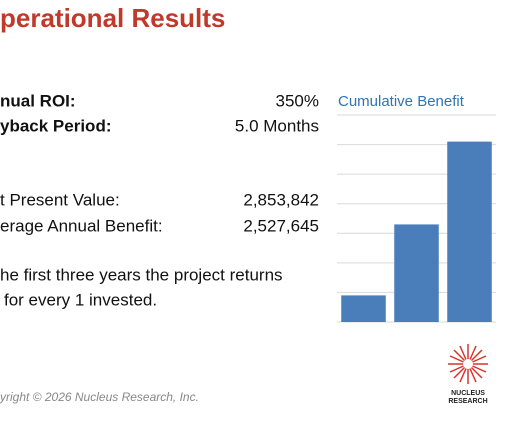 This screenshot has height=438, width=508. What do you see at coordinates (297, 100) in the screenshot?
I see `metric-value: 350%` at bounding box center [297, 100].